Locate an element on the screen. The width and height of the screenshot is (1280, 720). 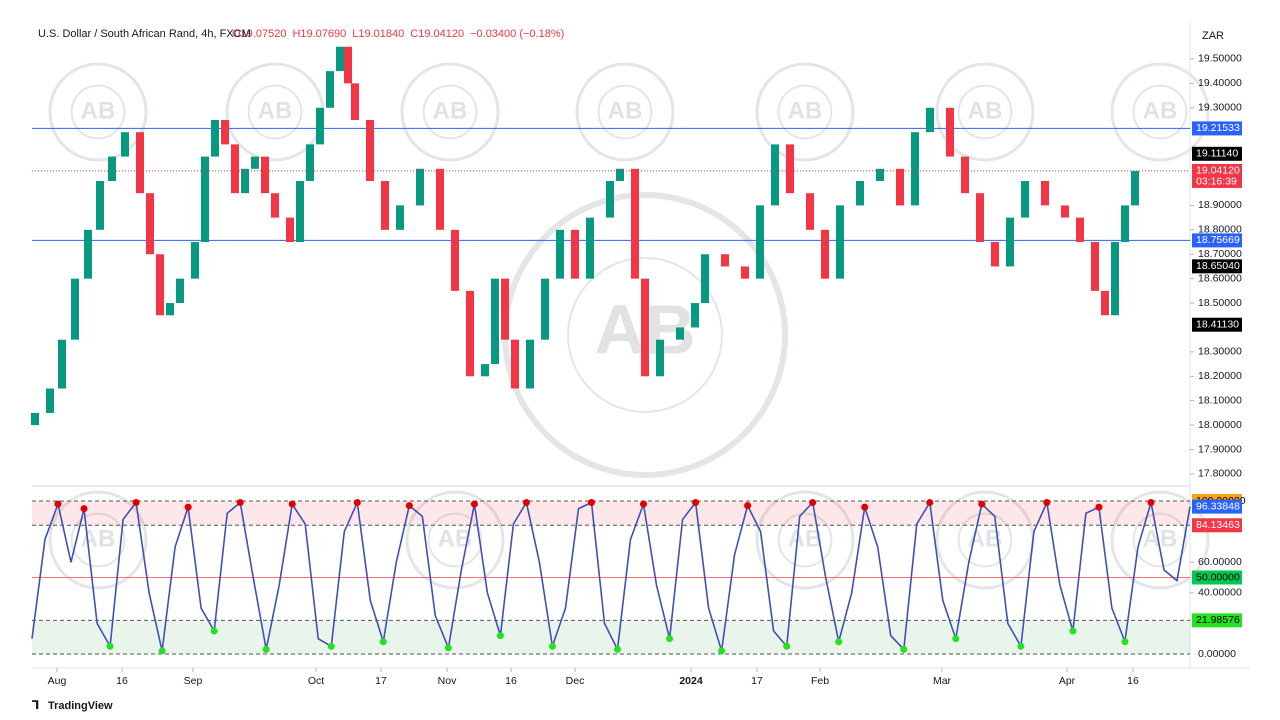
x-tick-label: Feb is located at coordinates (820, 681).